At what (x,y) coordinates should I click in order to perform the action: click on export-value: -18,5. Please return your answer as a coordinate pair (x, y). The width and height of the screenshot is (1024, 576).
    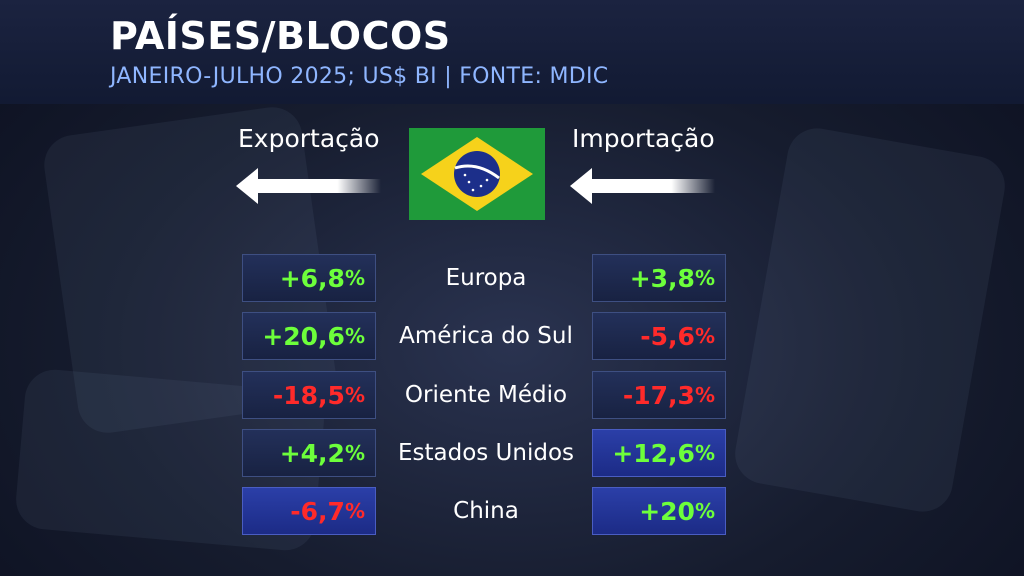
    Looking at the image, I should click on (308, 395).